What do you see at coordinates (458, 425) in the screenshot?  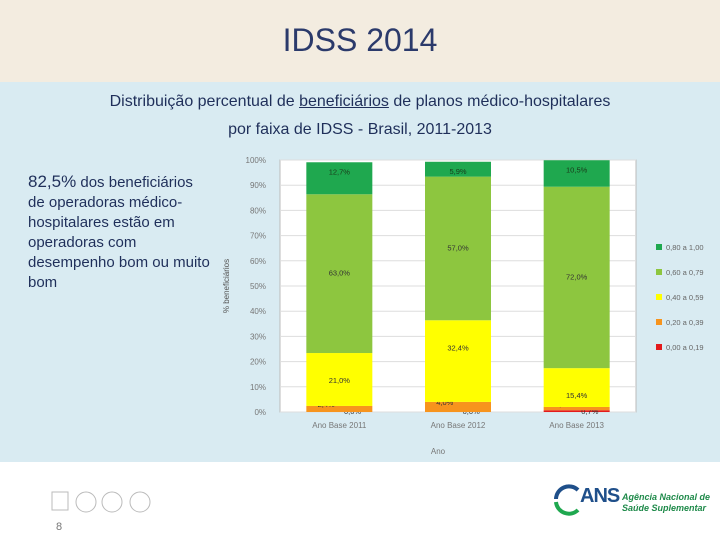 I see `x-tick-label: Ano Base 2012` at bounding box center [458, 425].